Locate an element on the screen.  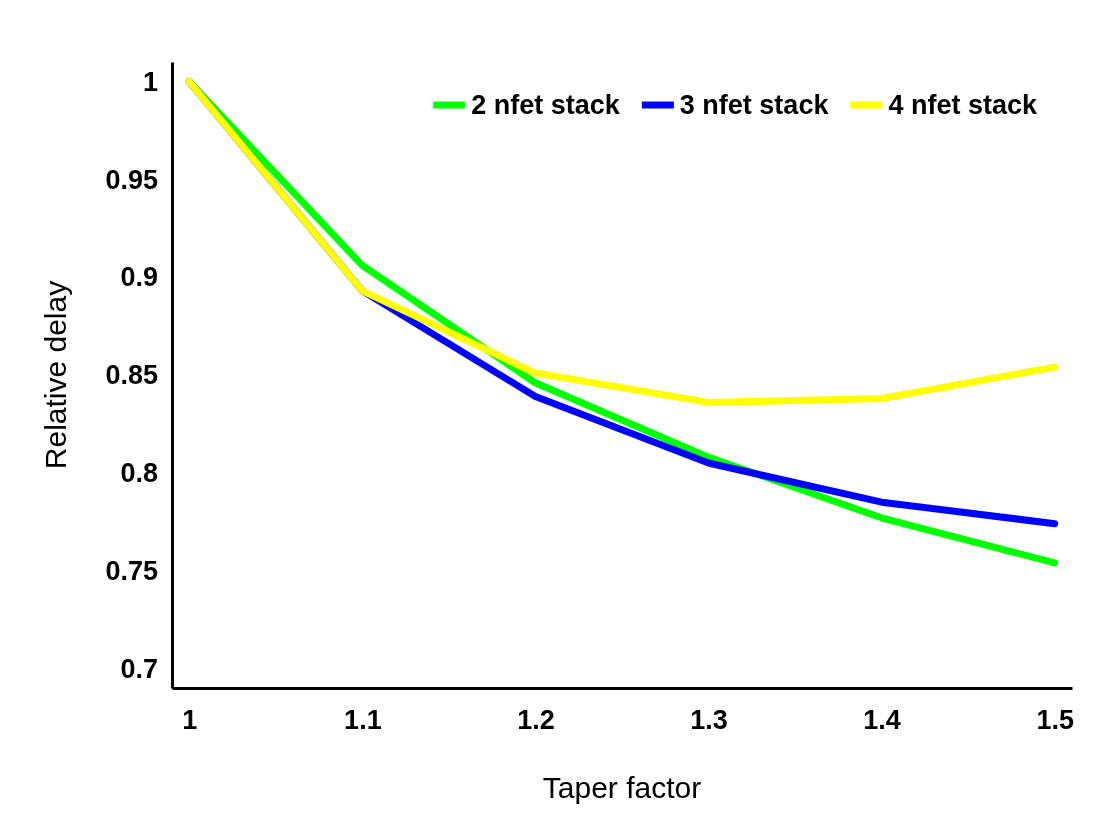
x-tick-label: 1.5 is located at coordinates (1055, 720).